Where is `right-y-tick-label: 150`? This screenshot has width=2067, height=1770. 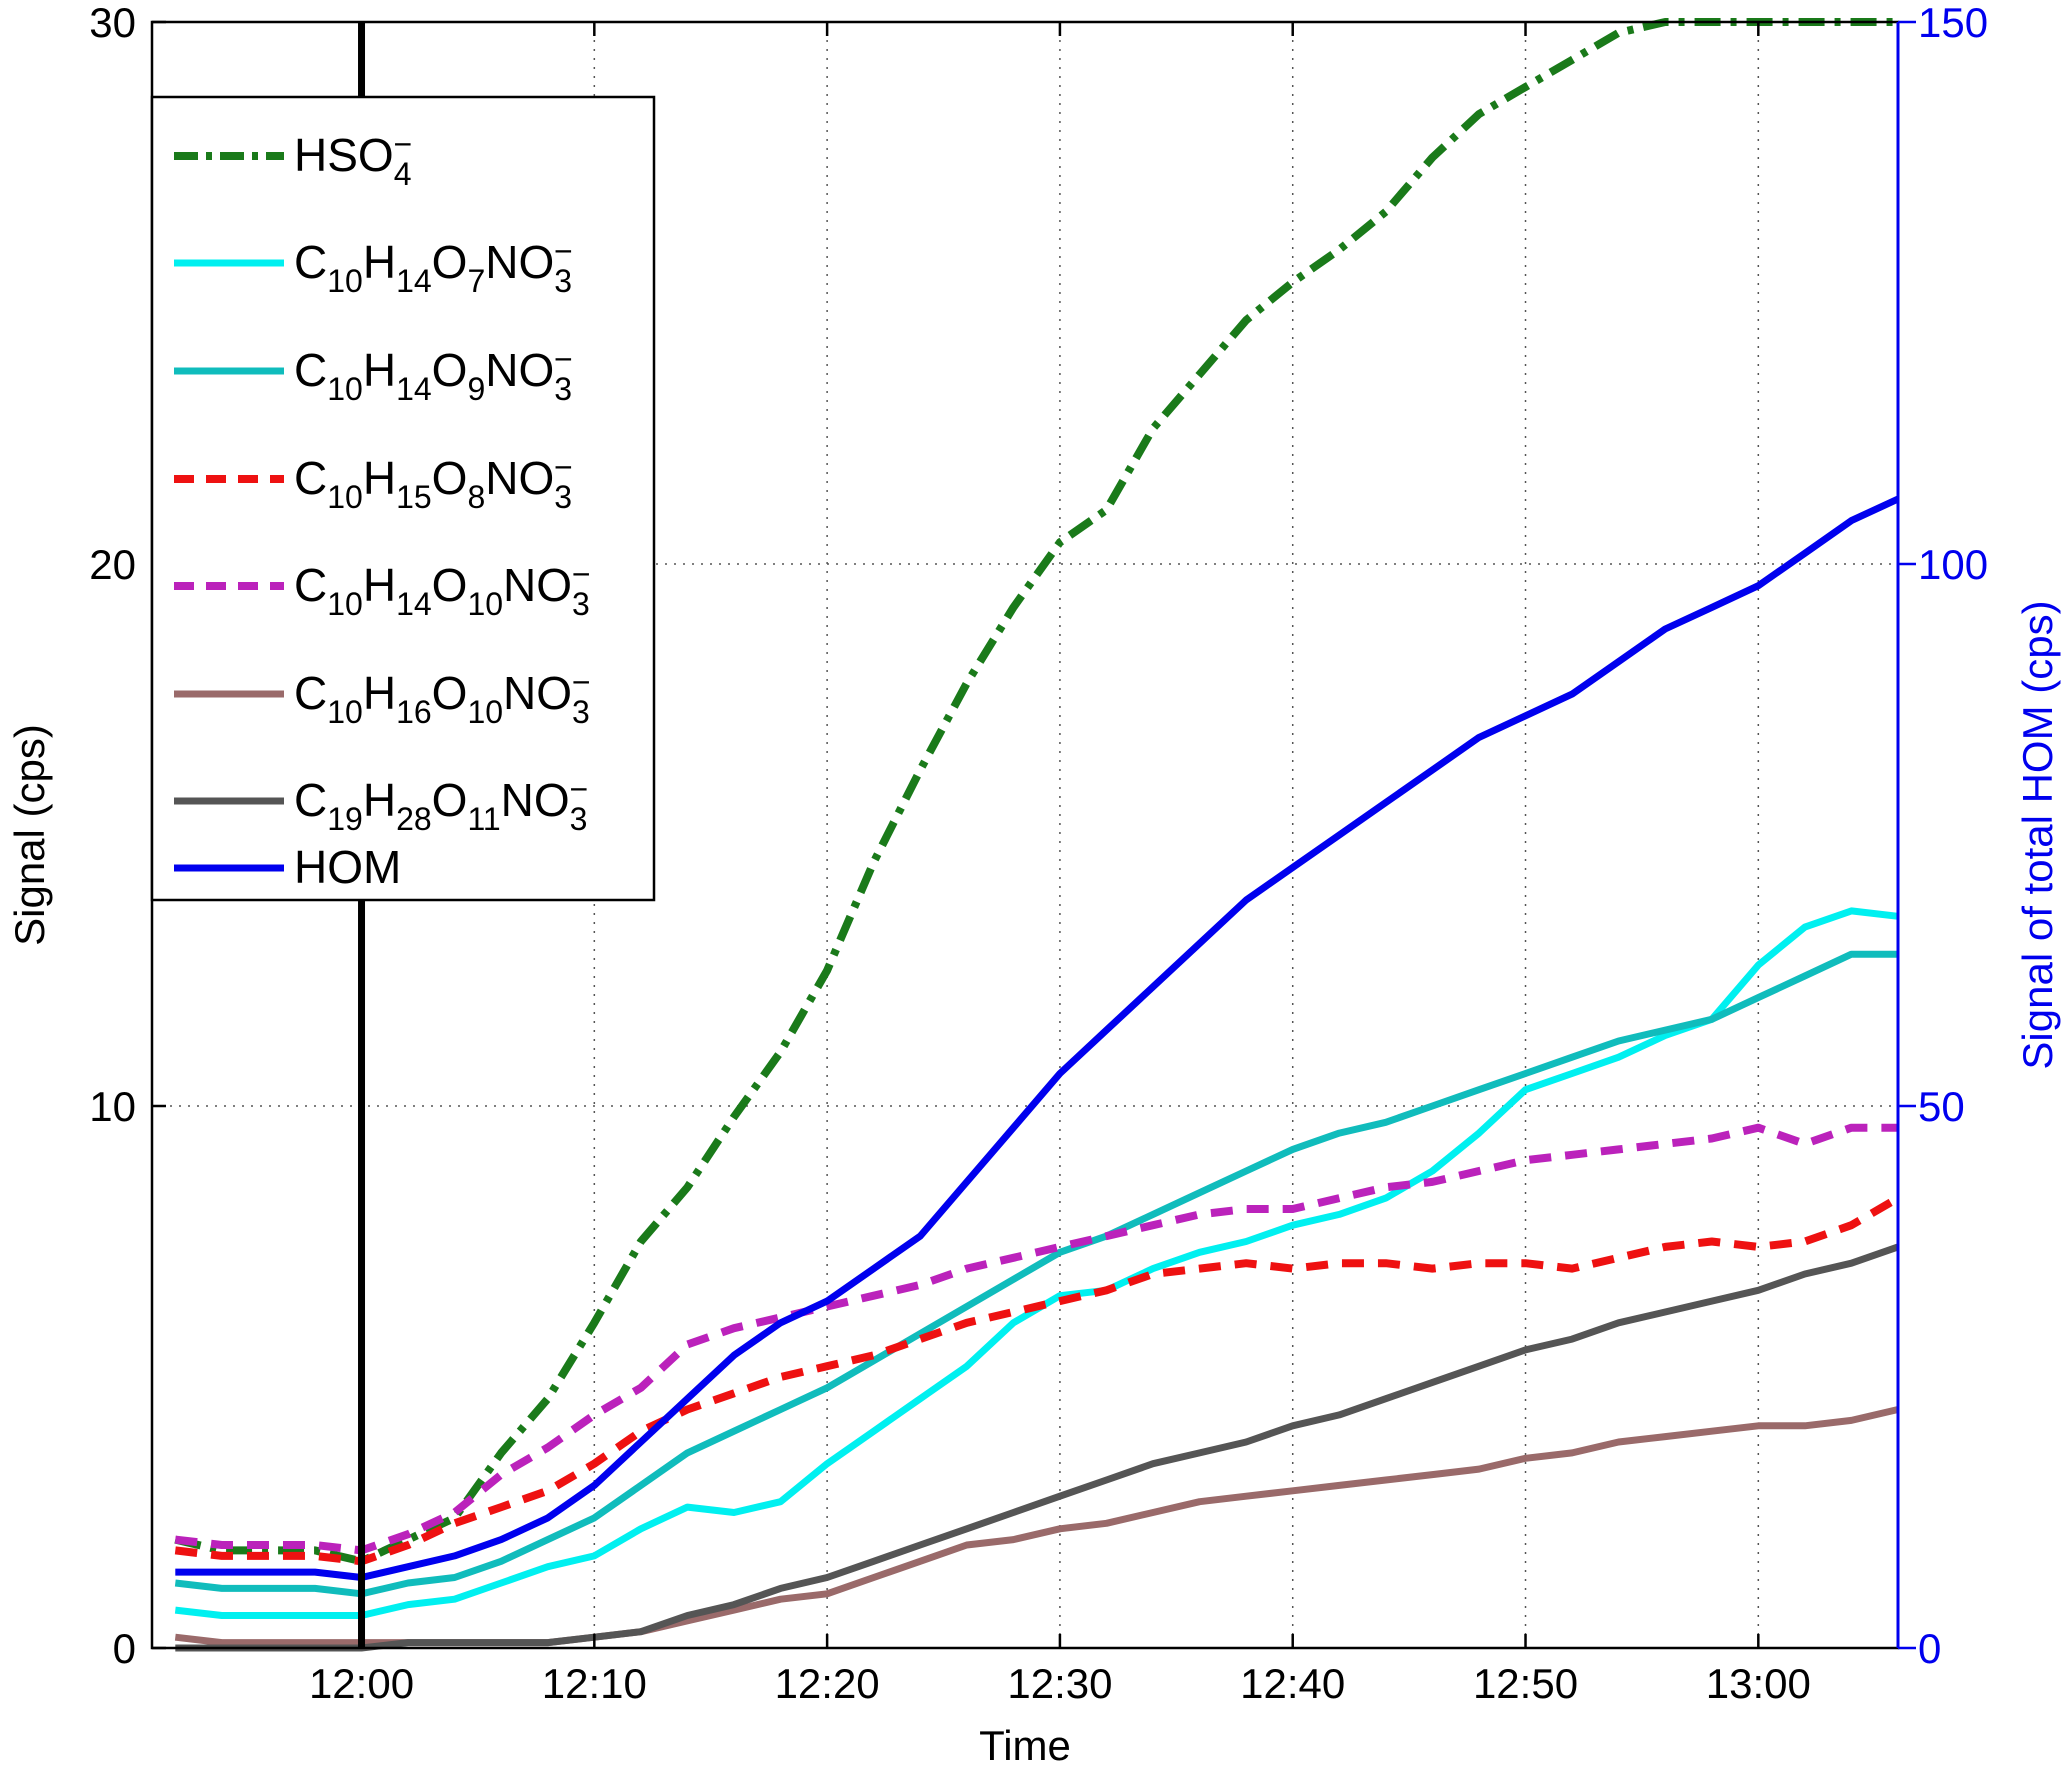 right-y-tick-label: 150 is located at coordinates (1953, 23).